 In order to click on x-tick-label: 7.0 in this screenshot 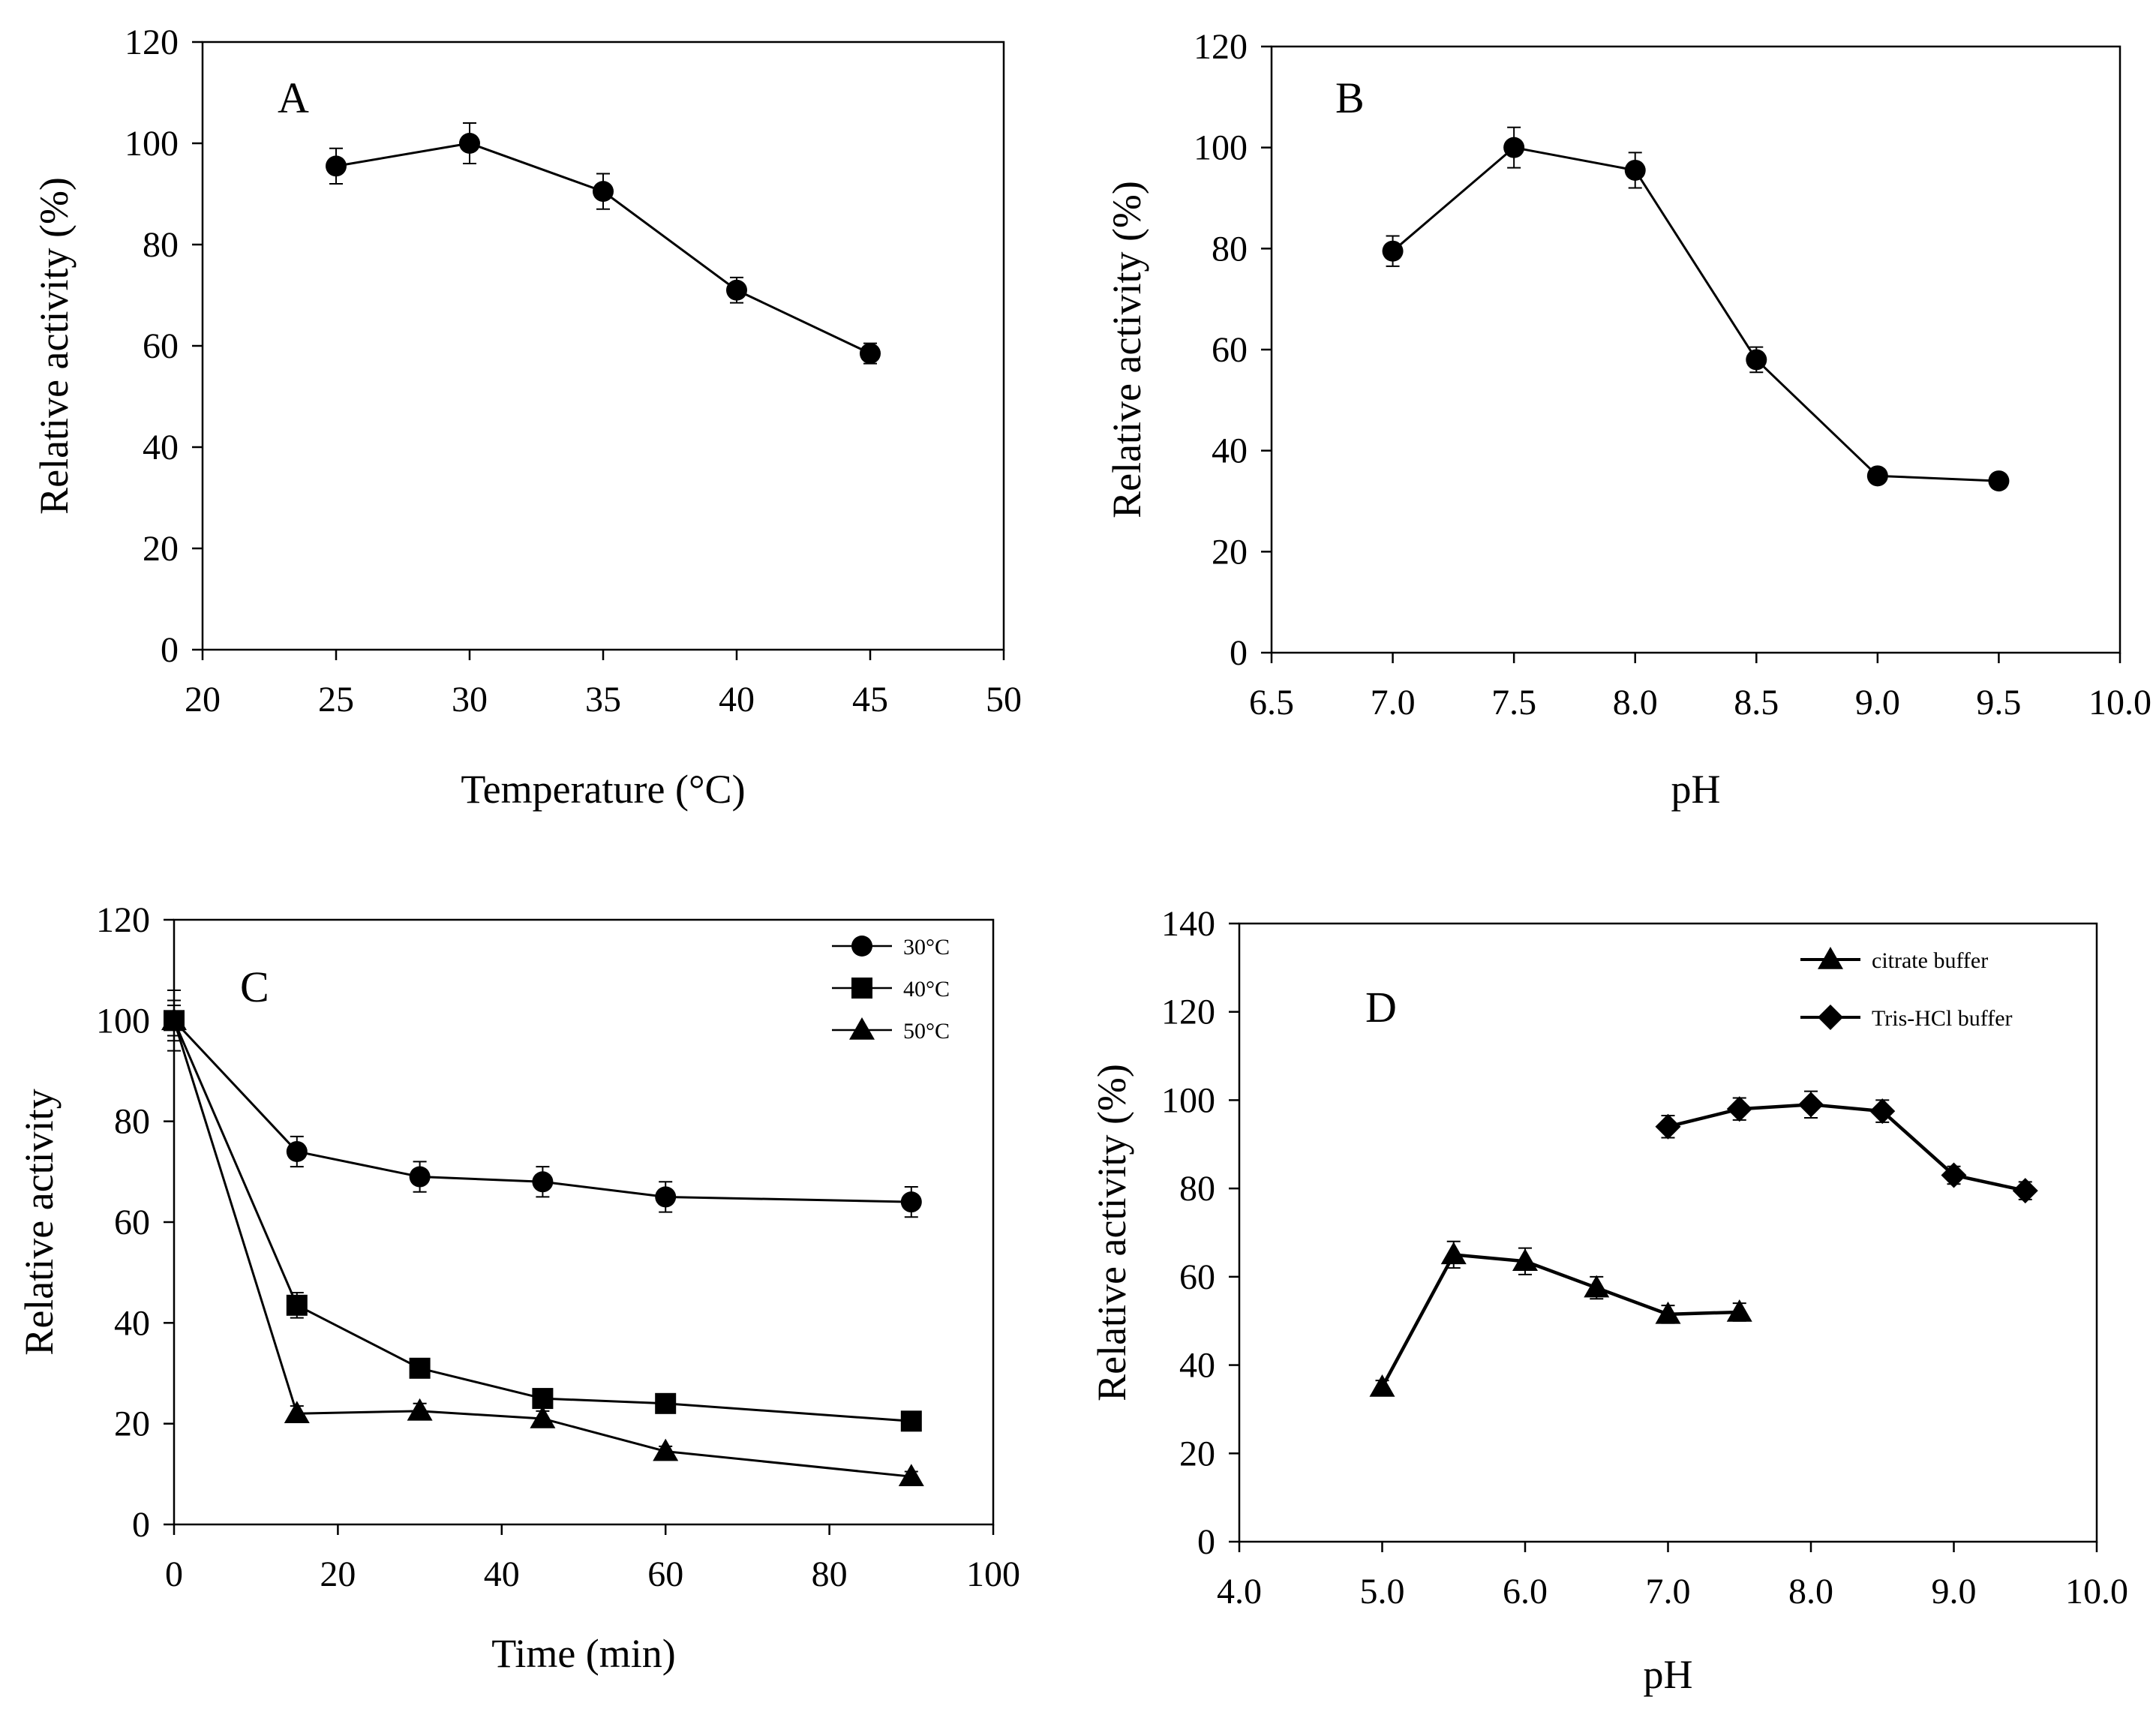, I will do `click(1668, 1591)`.